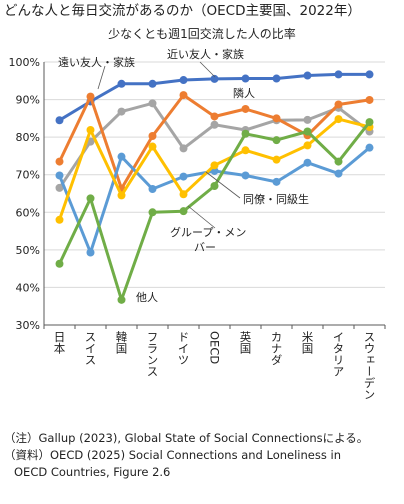  Describe the element at coordinates (184, 348) in the screenshot. I see `x-tick-label: ドイツ` at that location.